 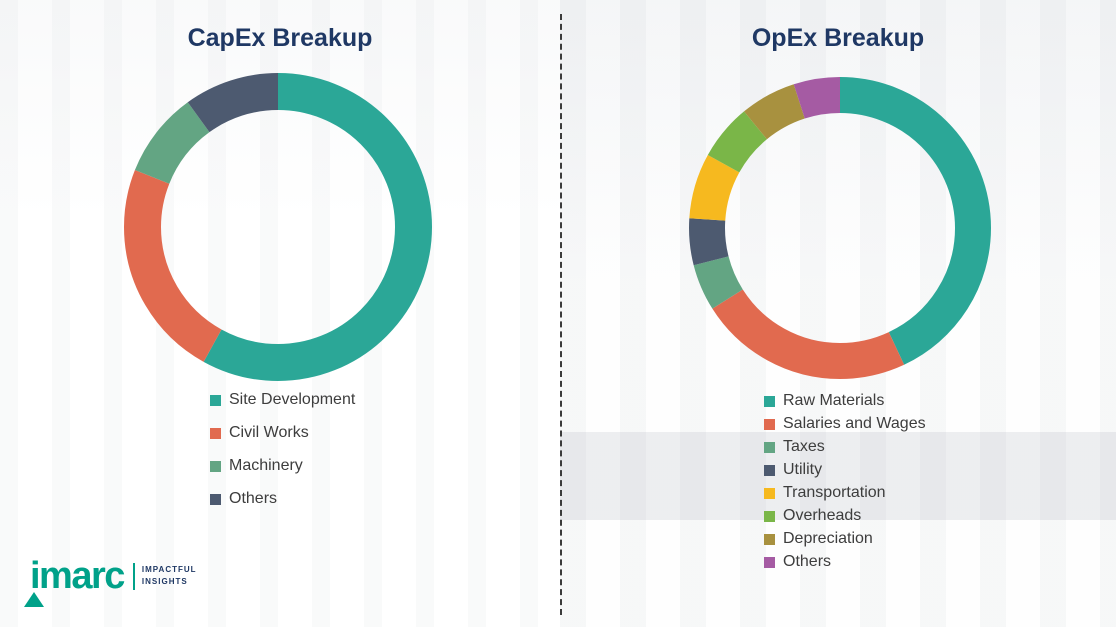 What do you see at coordinates (164, 581) in the screenshot?
I see `logo-tagline-line2: INSIGHTS` at bounding box center [164, 581].